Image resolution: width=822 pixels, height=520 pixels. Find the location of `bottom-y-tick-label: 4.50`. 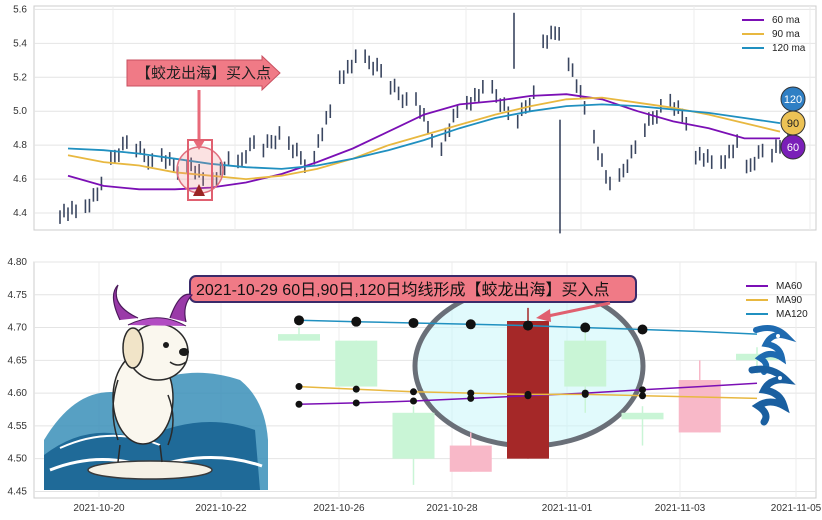

bottom-y-tick-label: 4.50 is located at coordinates (18, 459).